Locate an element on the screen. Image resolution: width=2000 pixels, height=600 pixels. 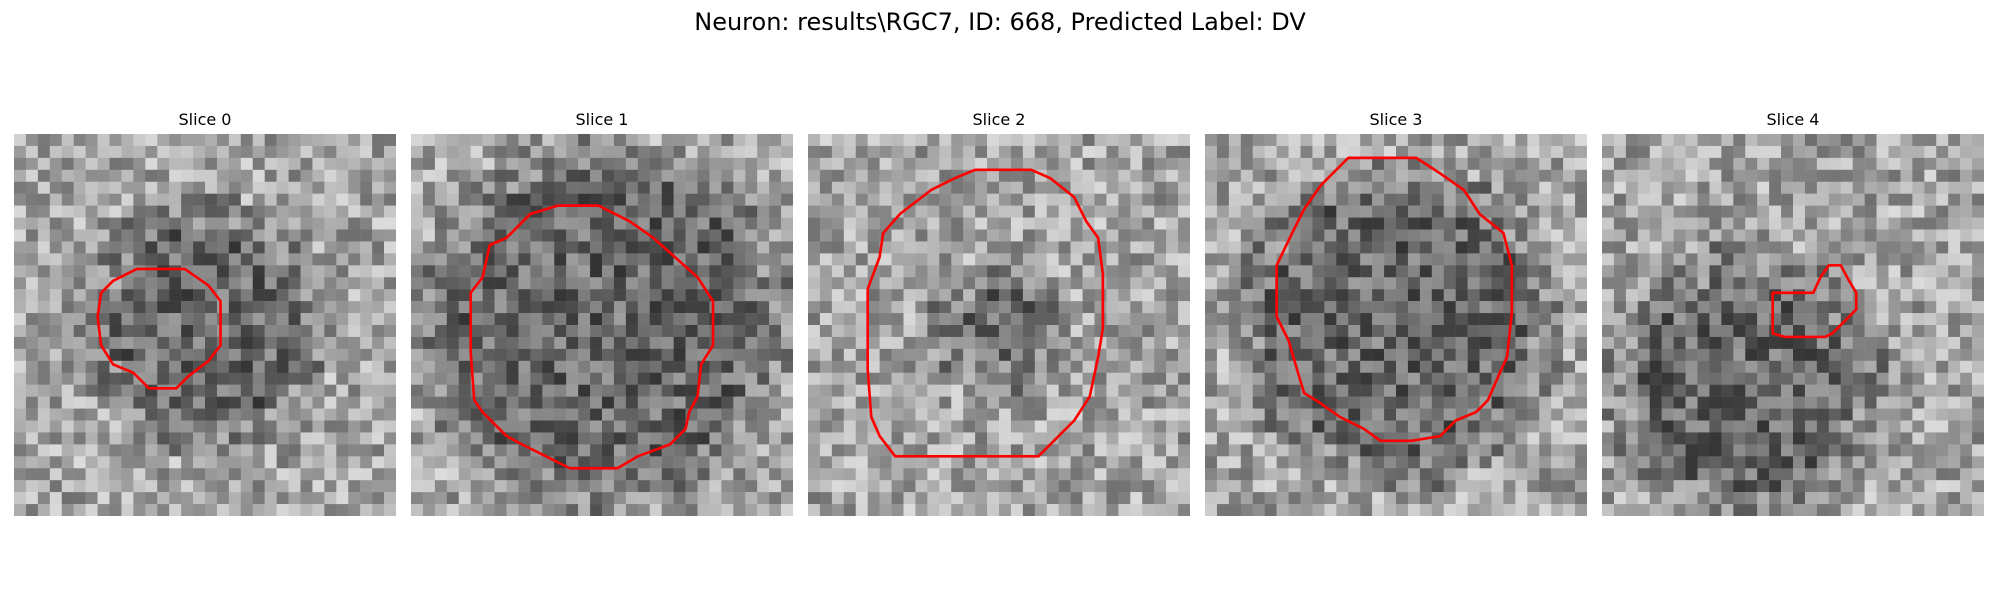
slice-panel-2: Slice 2 is located at coordinates (999, 313).